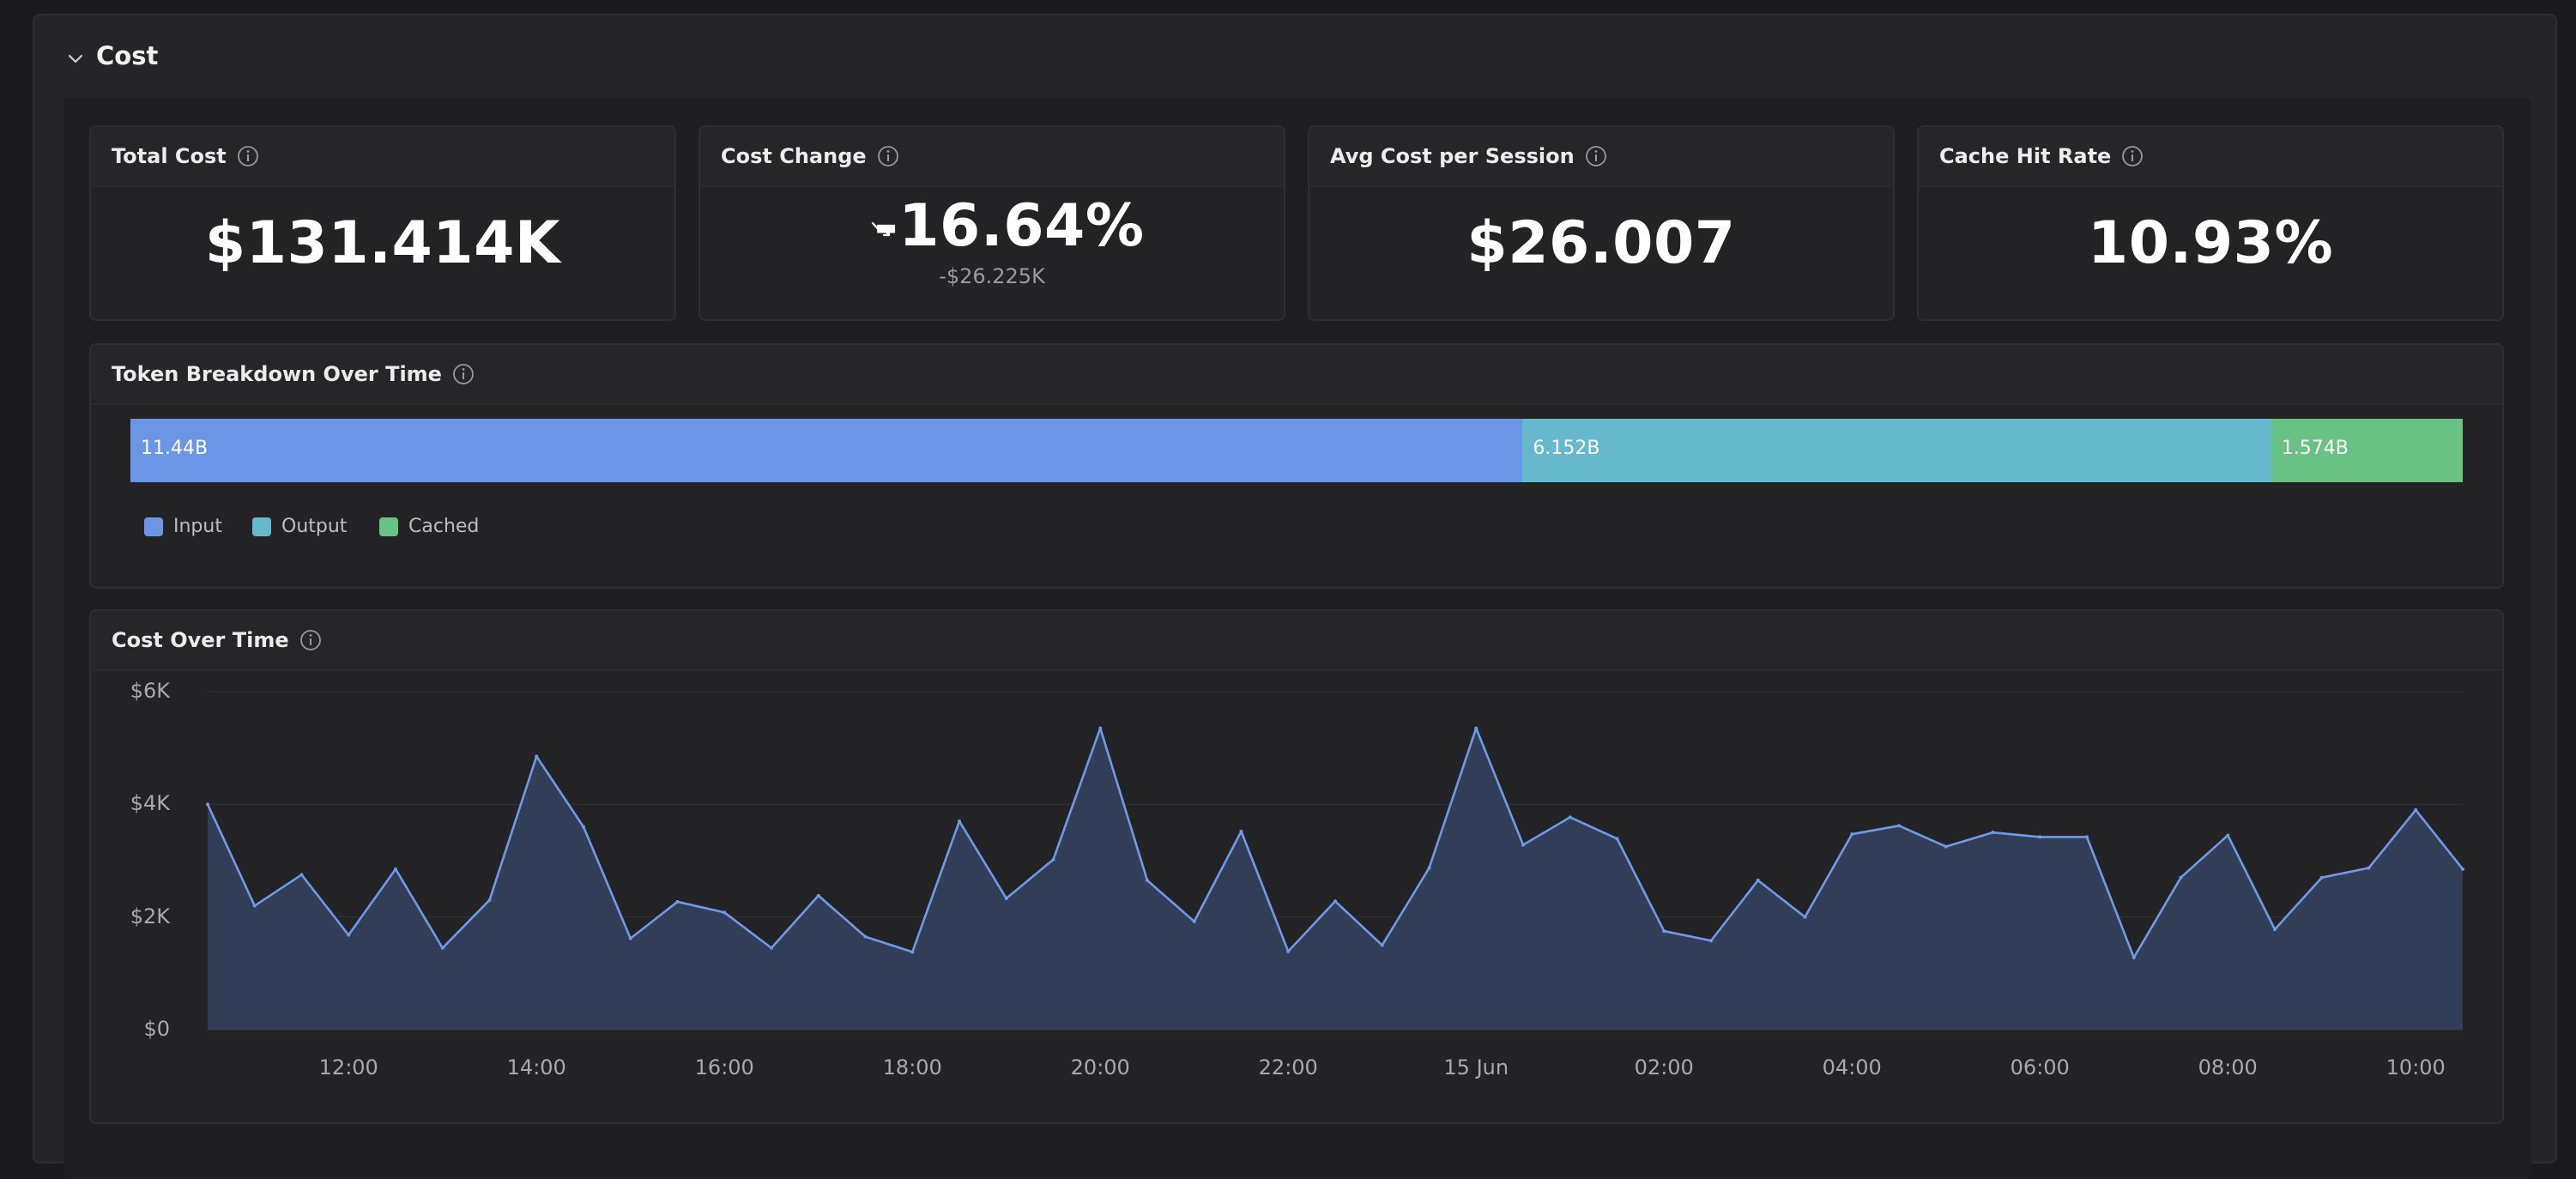 The width and height of the screenshot is (2576, 1179). Describe the element at coordinates (156, 1029) in the screenshot. I see `y-tick-label: $0` at that location.